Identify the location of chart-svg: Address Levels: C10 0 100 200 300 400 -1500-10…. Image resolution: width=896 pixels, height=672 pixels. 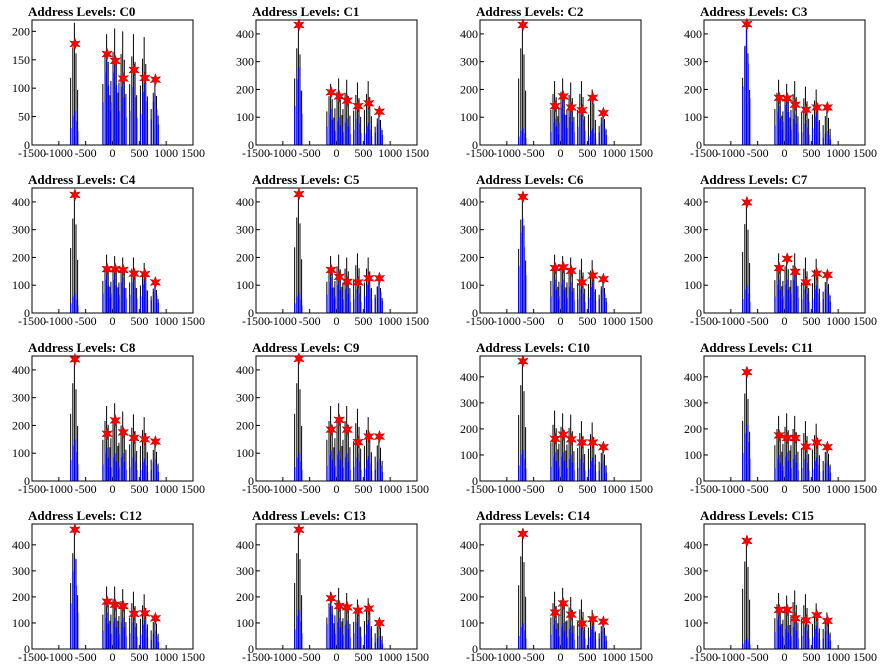
(556, 418).